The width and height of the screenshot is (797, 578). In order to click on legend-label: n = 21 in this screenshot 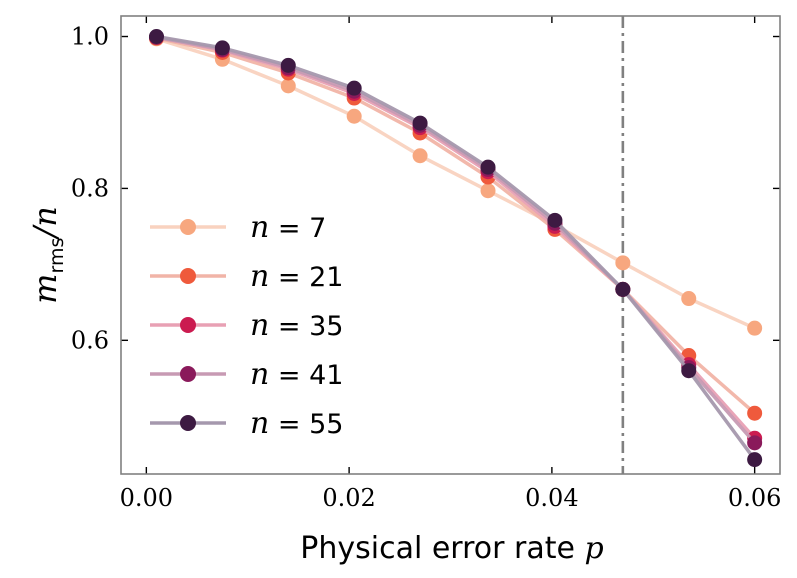, I will do `click(296, 276)`.